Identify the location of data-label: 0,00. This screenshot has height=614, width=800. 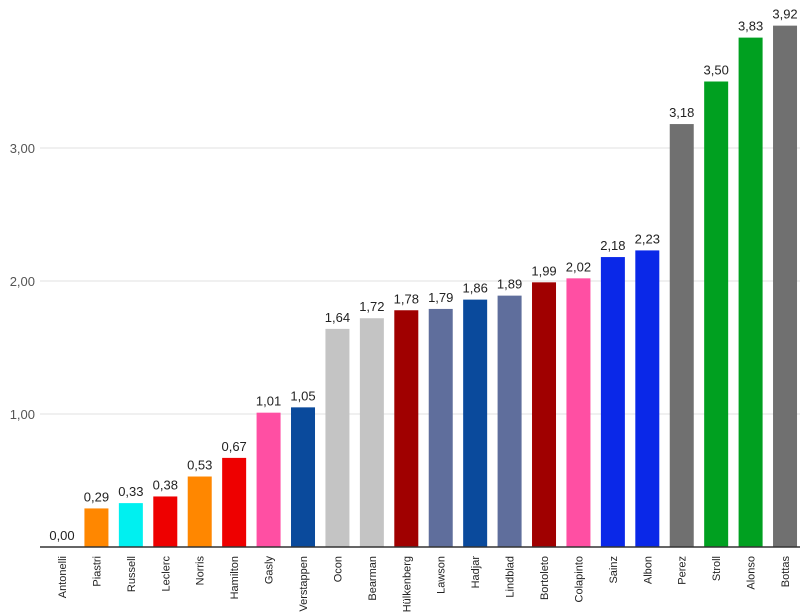
(61, 535).